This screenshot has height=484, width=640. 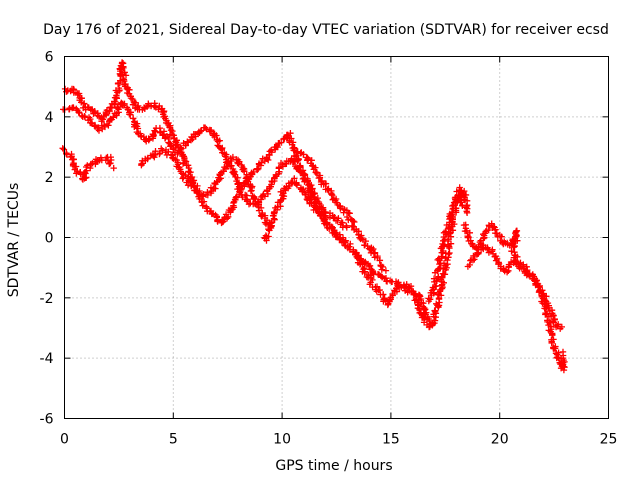 What do you see at coordinates (64, 440) in the screenshot?
I see `x-tick-label: 0` at bounding box center [64, 440].